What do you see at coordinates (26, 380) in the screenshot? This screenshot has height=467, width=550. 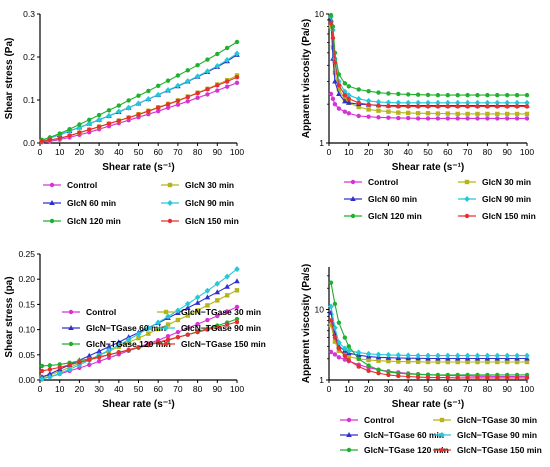 I see `y-tick-label: 0.00` at bounding box center [26, 380].